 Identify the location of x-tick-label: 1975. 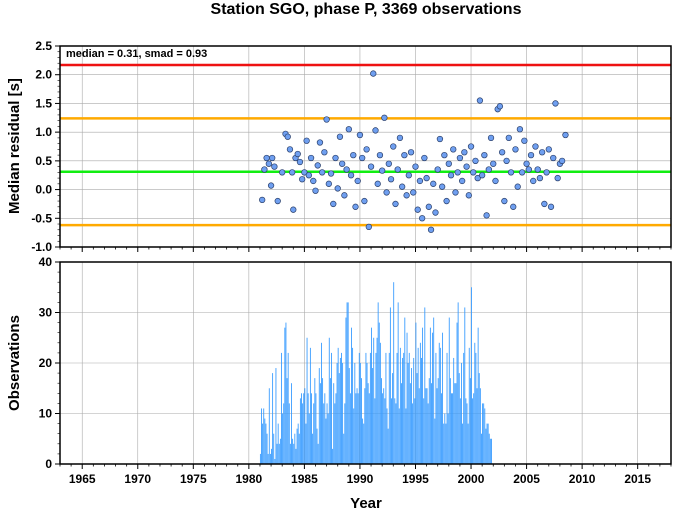
(193, 479).